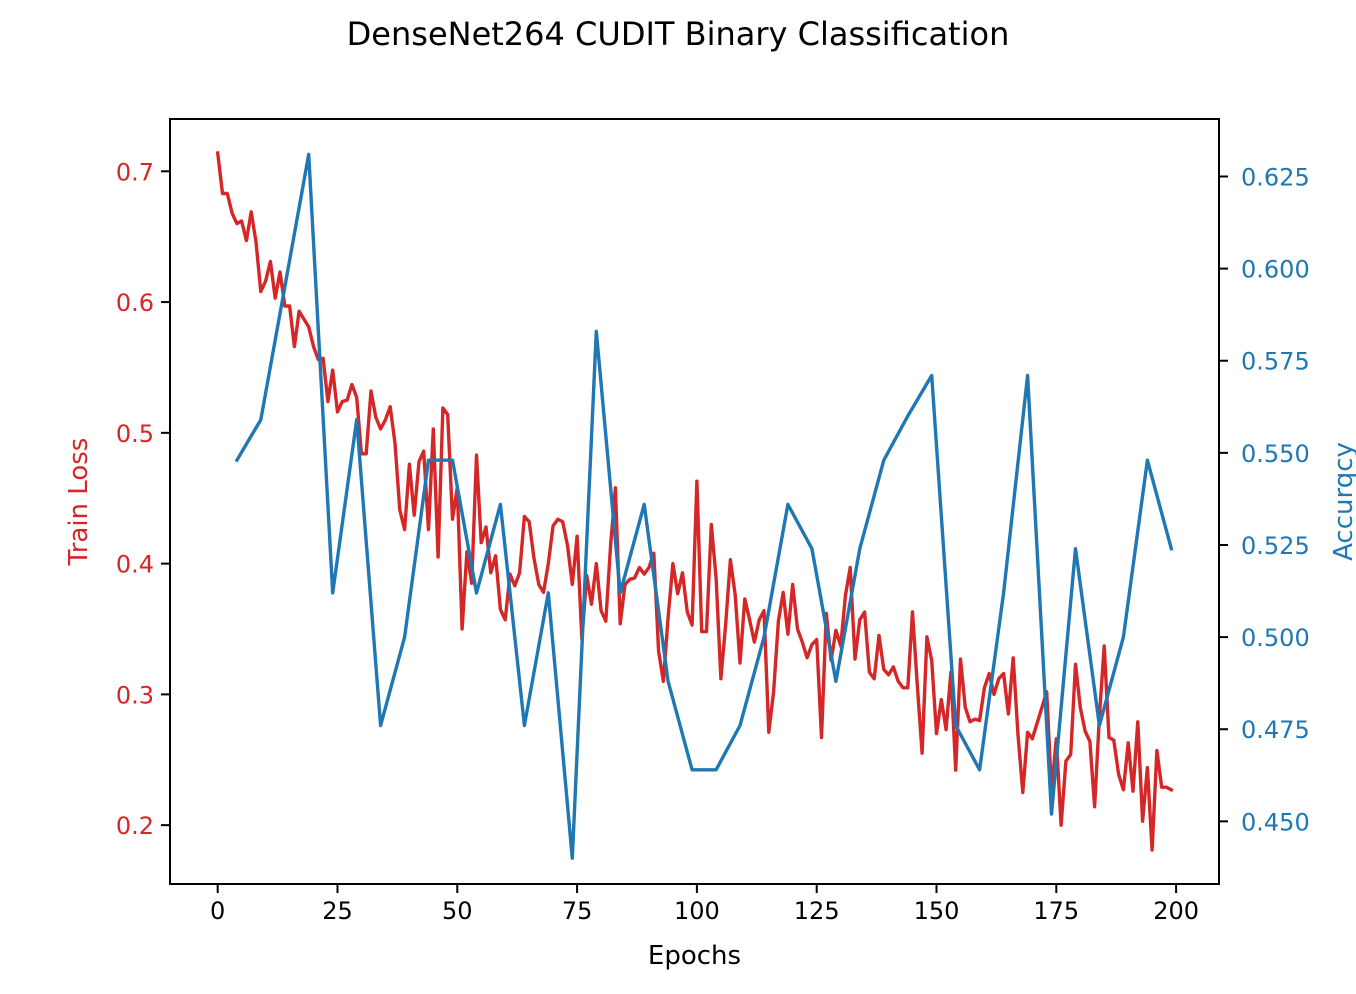  What do you see at coordinates (577, 911) in the screenshot?
I see `x-tick-label: 75` at bounding box center [577, 911].